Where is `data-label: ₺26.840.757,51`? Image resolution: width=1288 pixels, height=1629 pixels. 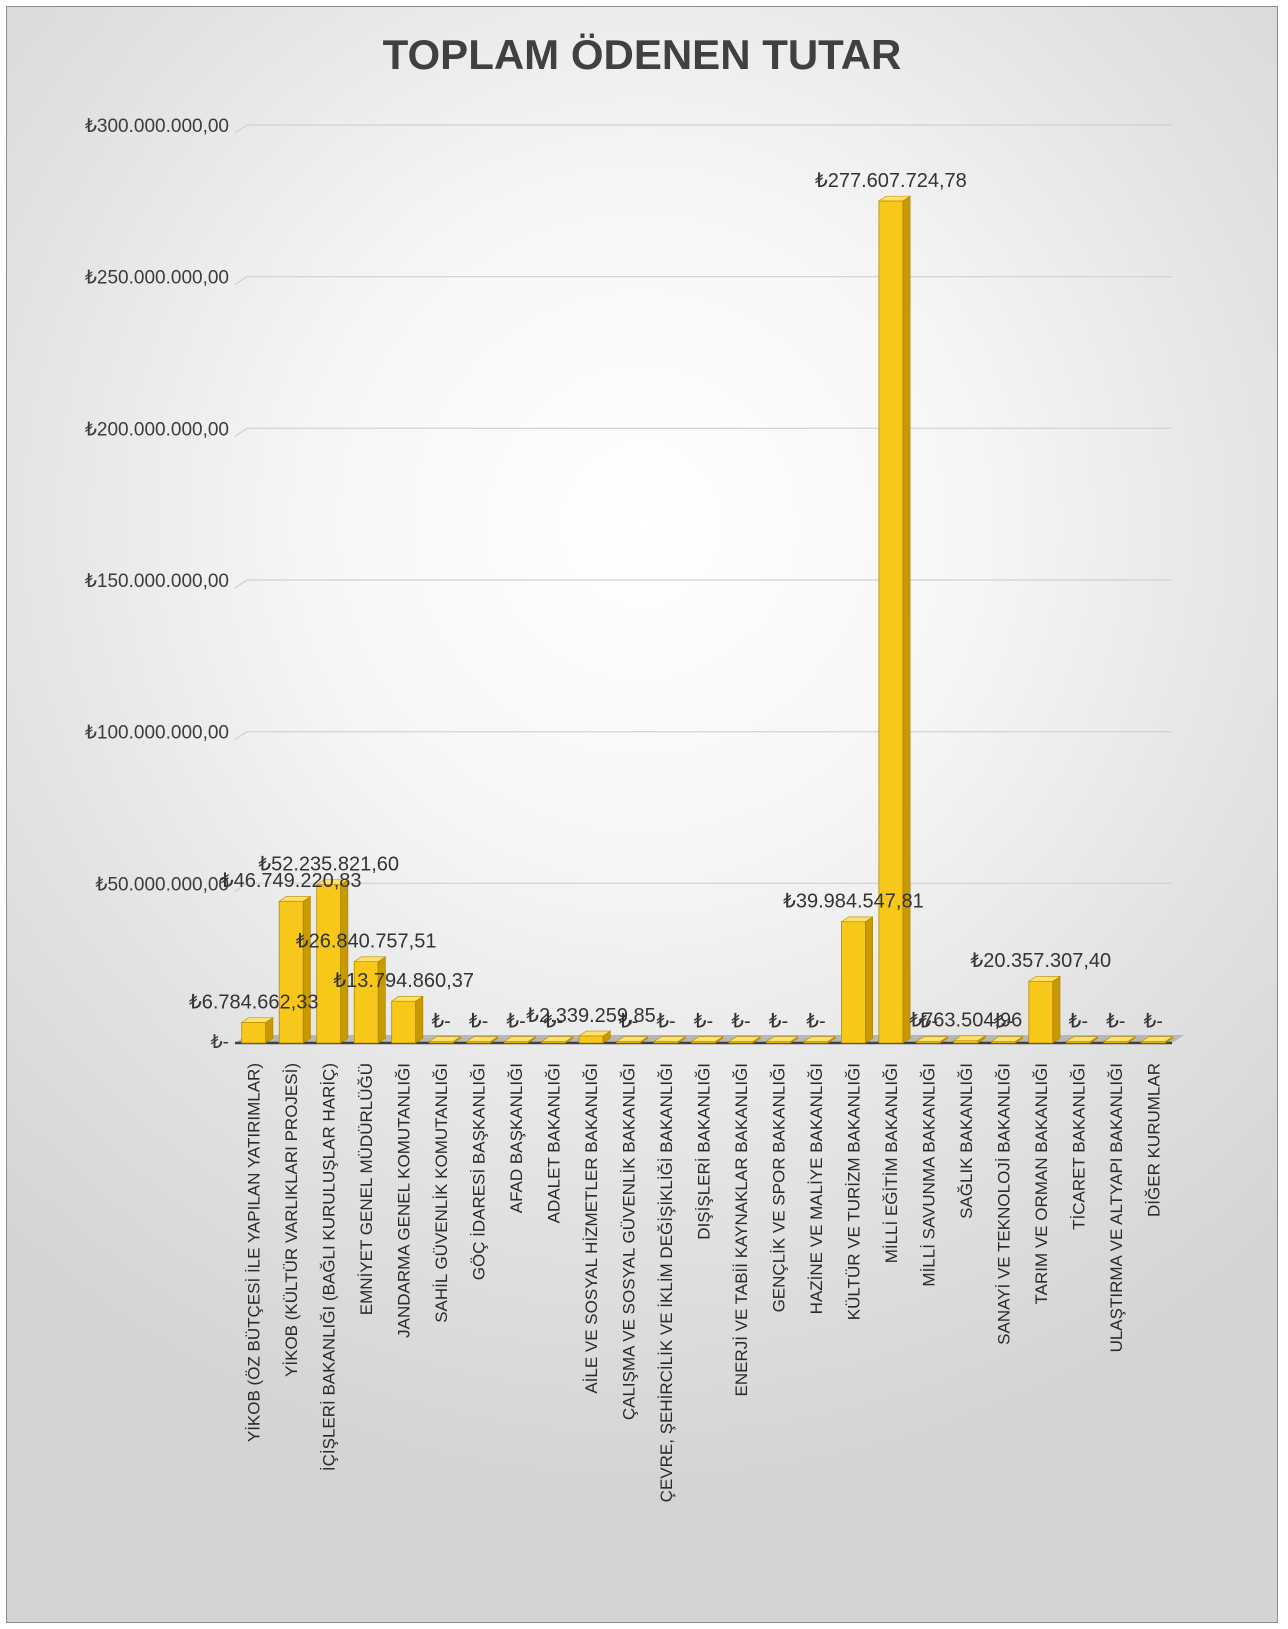 data-label: ₺26.840.757,51 is located at coordinates (366, 942).